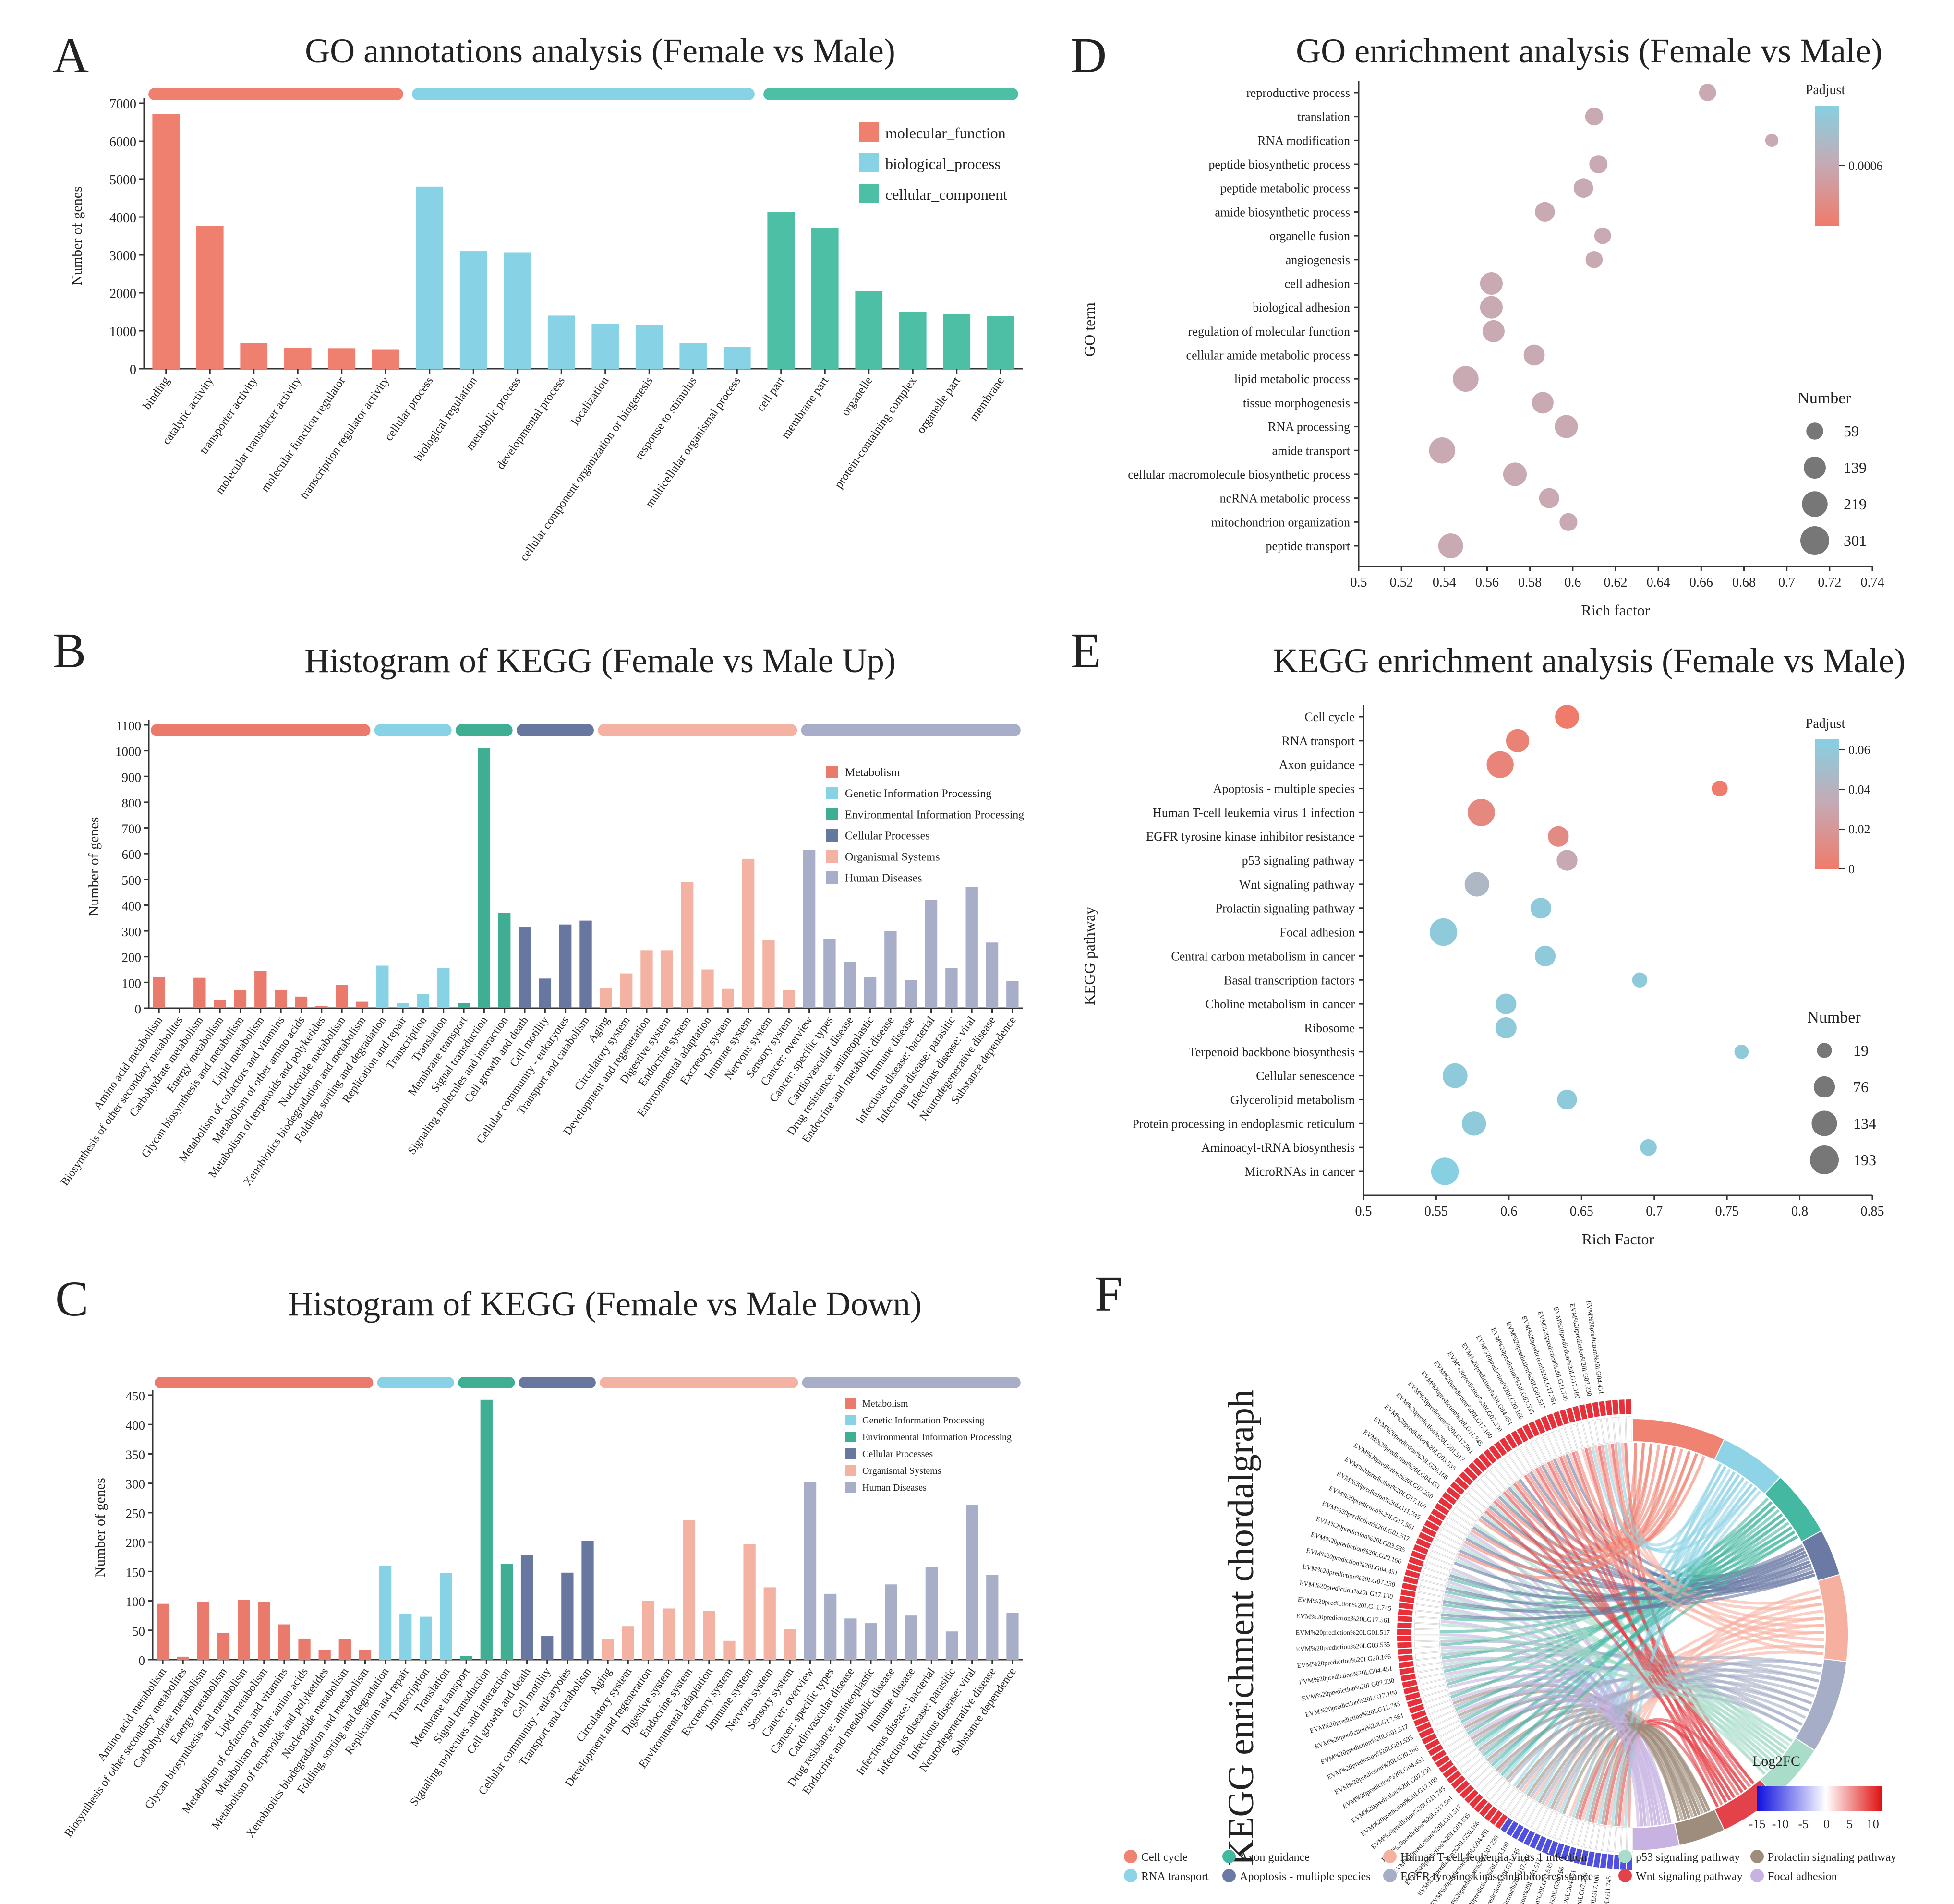  I want to click on bar-metabolism-of-terpenoids-and-polyketides, so click(322, 1007).